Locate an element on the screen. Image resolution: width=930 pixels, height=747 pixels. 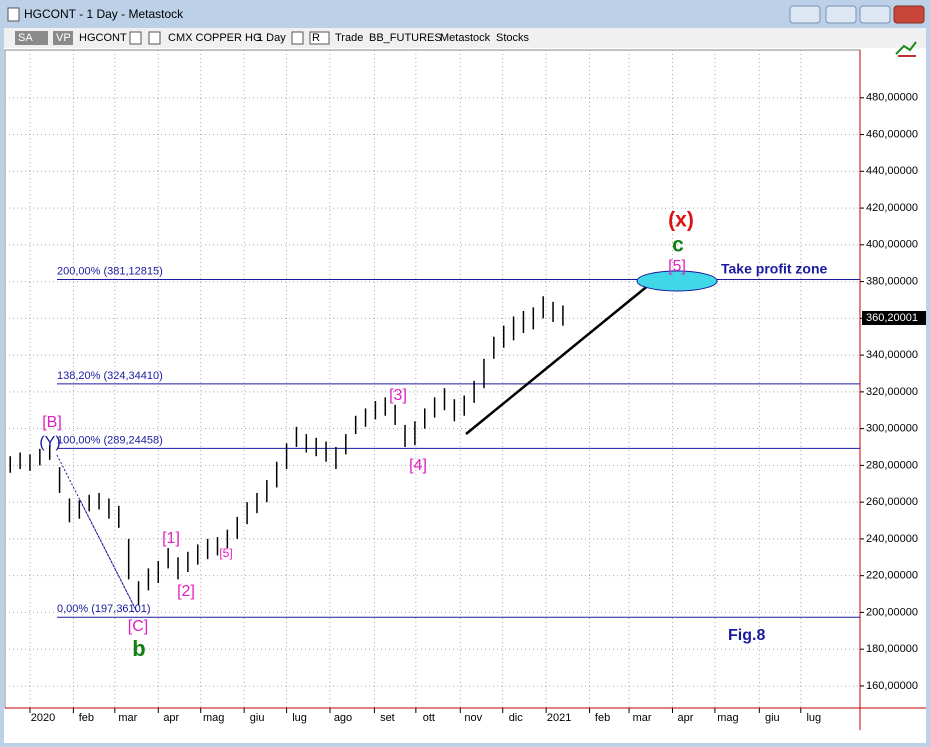
toolbar-item: Metastock is located at coordinates (465, 38).